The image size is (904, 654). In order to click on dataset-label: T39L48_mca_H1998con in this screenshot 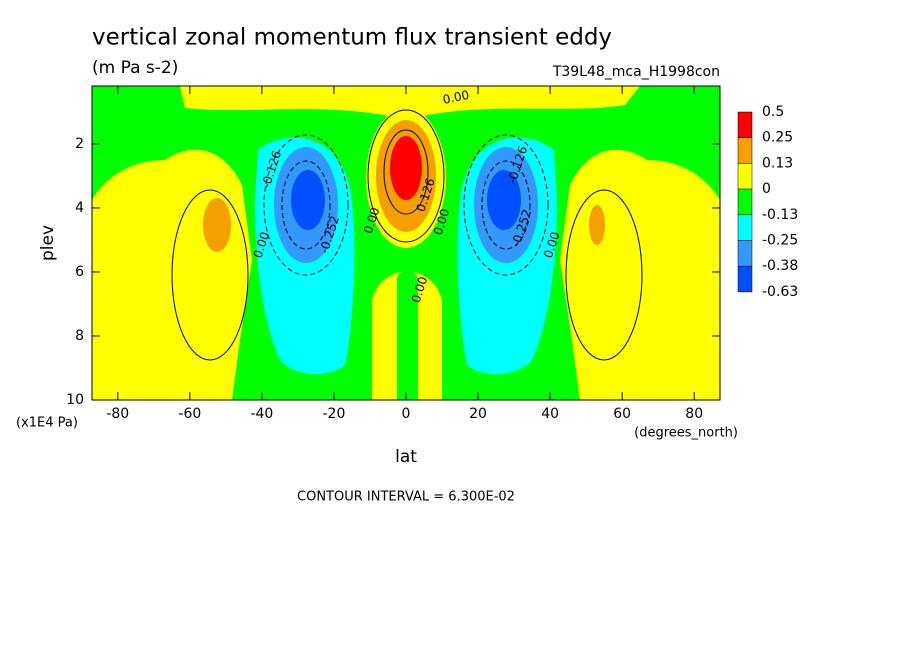, I will do `click(636, 72)`.